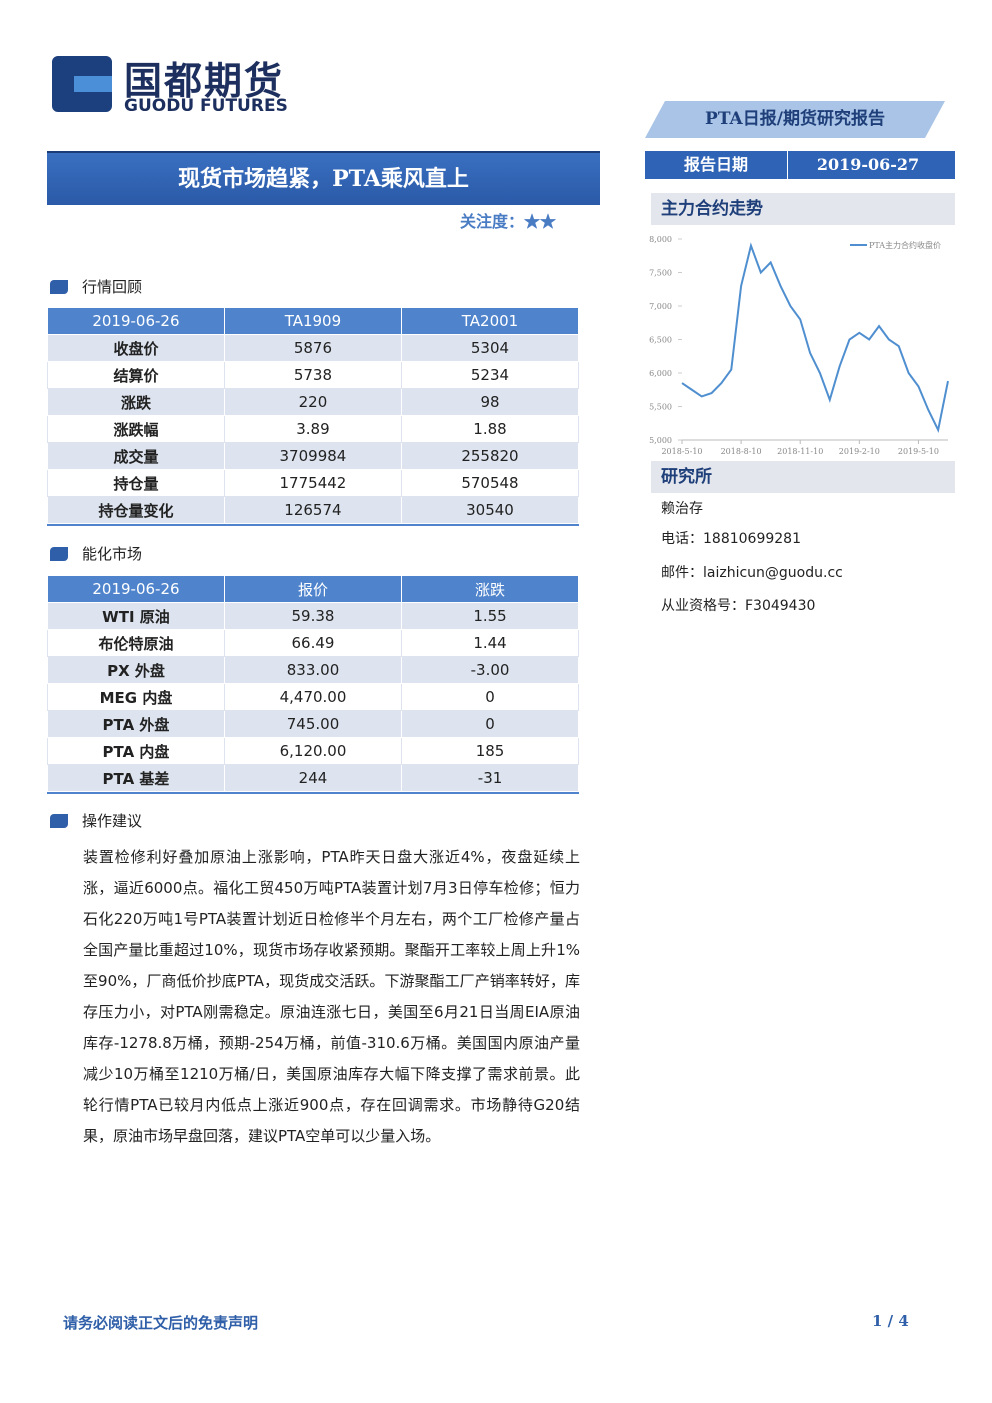  What do you see at coordinates (660, 306) in the screenshot?
I see `y-tick-label: 7,000` at bounding box center [660, 306].